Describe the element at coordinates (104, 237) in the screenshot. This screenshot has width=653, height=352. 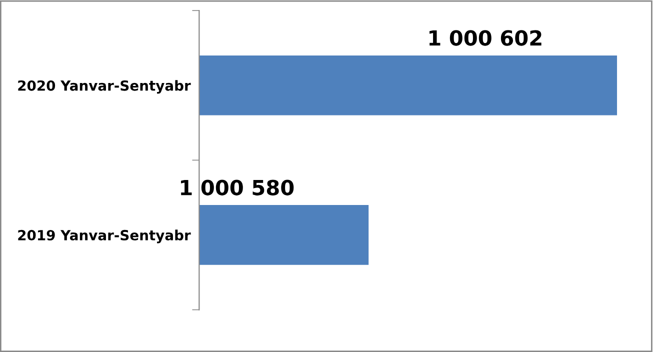
I see `y-tick-label: 2019 Yanvar-Sentyabr` at that location.